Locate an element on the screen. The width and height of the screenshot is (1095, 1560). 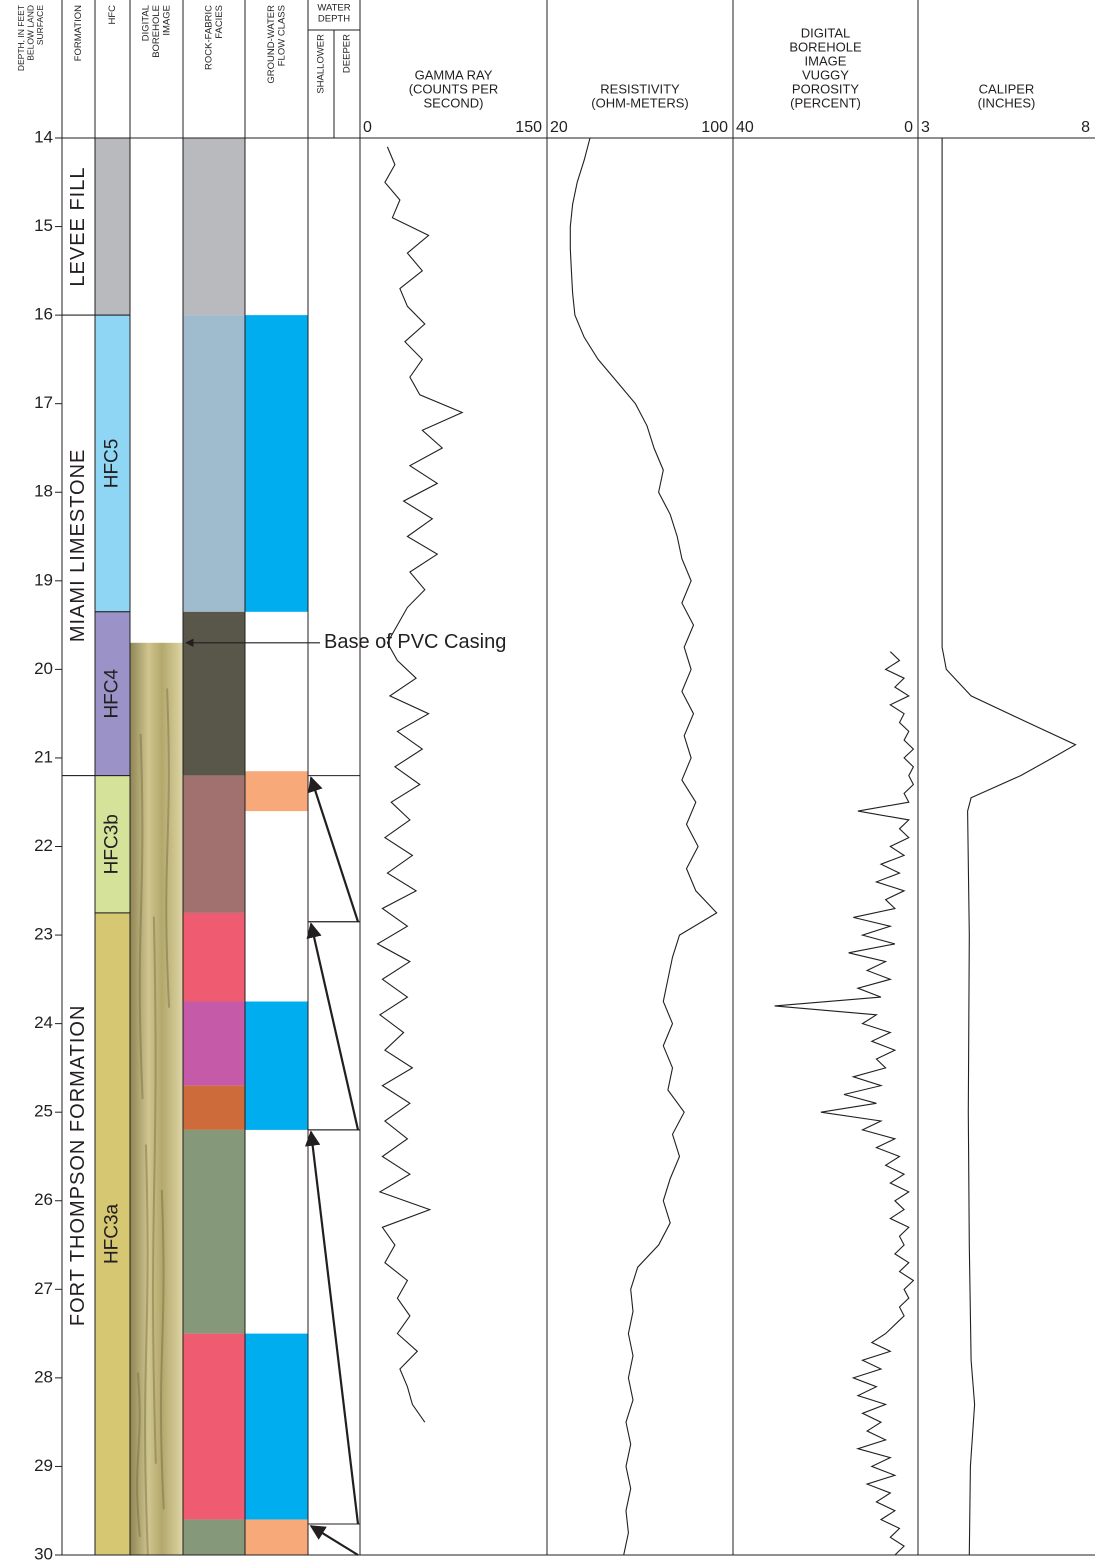
column-header: DEPTH, IN FEET is located at coordinates (21, 38).